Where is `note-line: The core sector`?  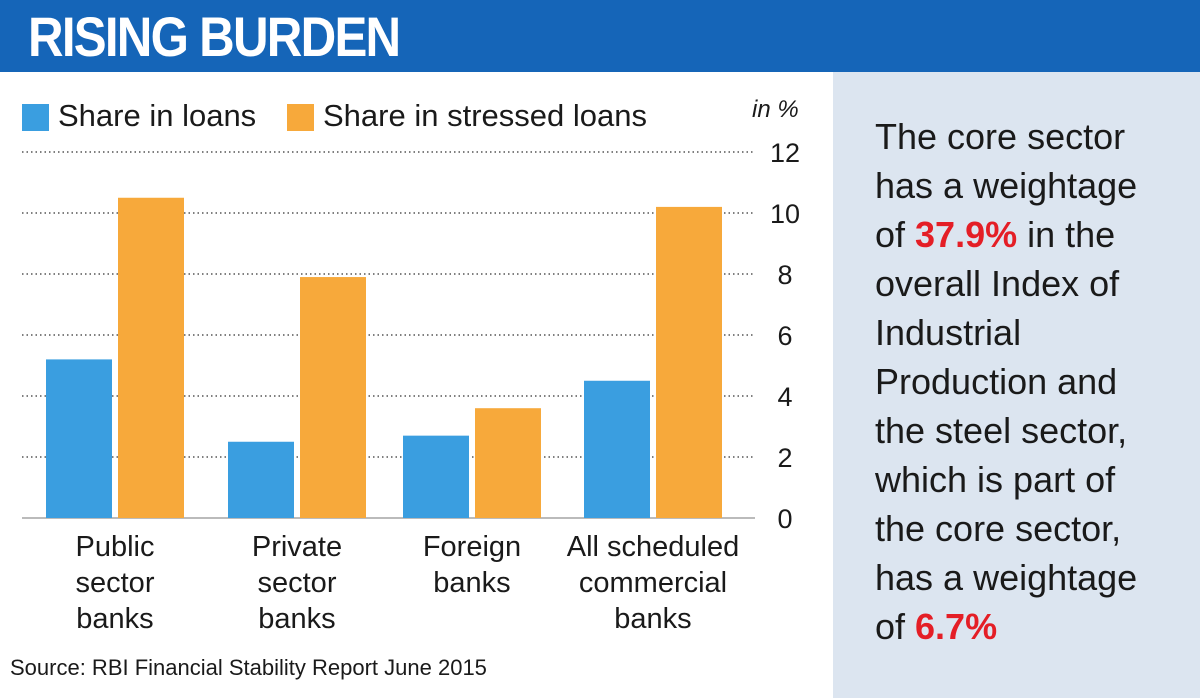
note-line: The core sector is located at coordinates (1000, 136).